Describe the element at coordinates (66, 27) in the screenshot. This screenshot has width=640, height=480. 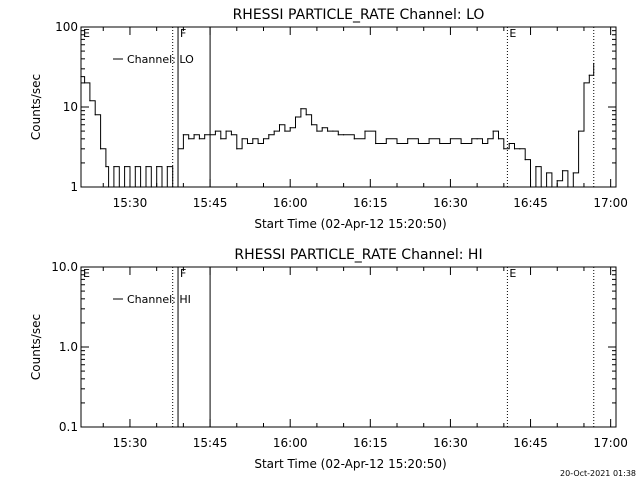
I see `panel1-y-tick-label: 100` at that location.